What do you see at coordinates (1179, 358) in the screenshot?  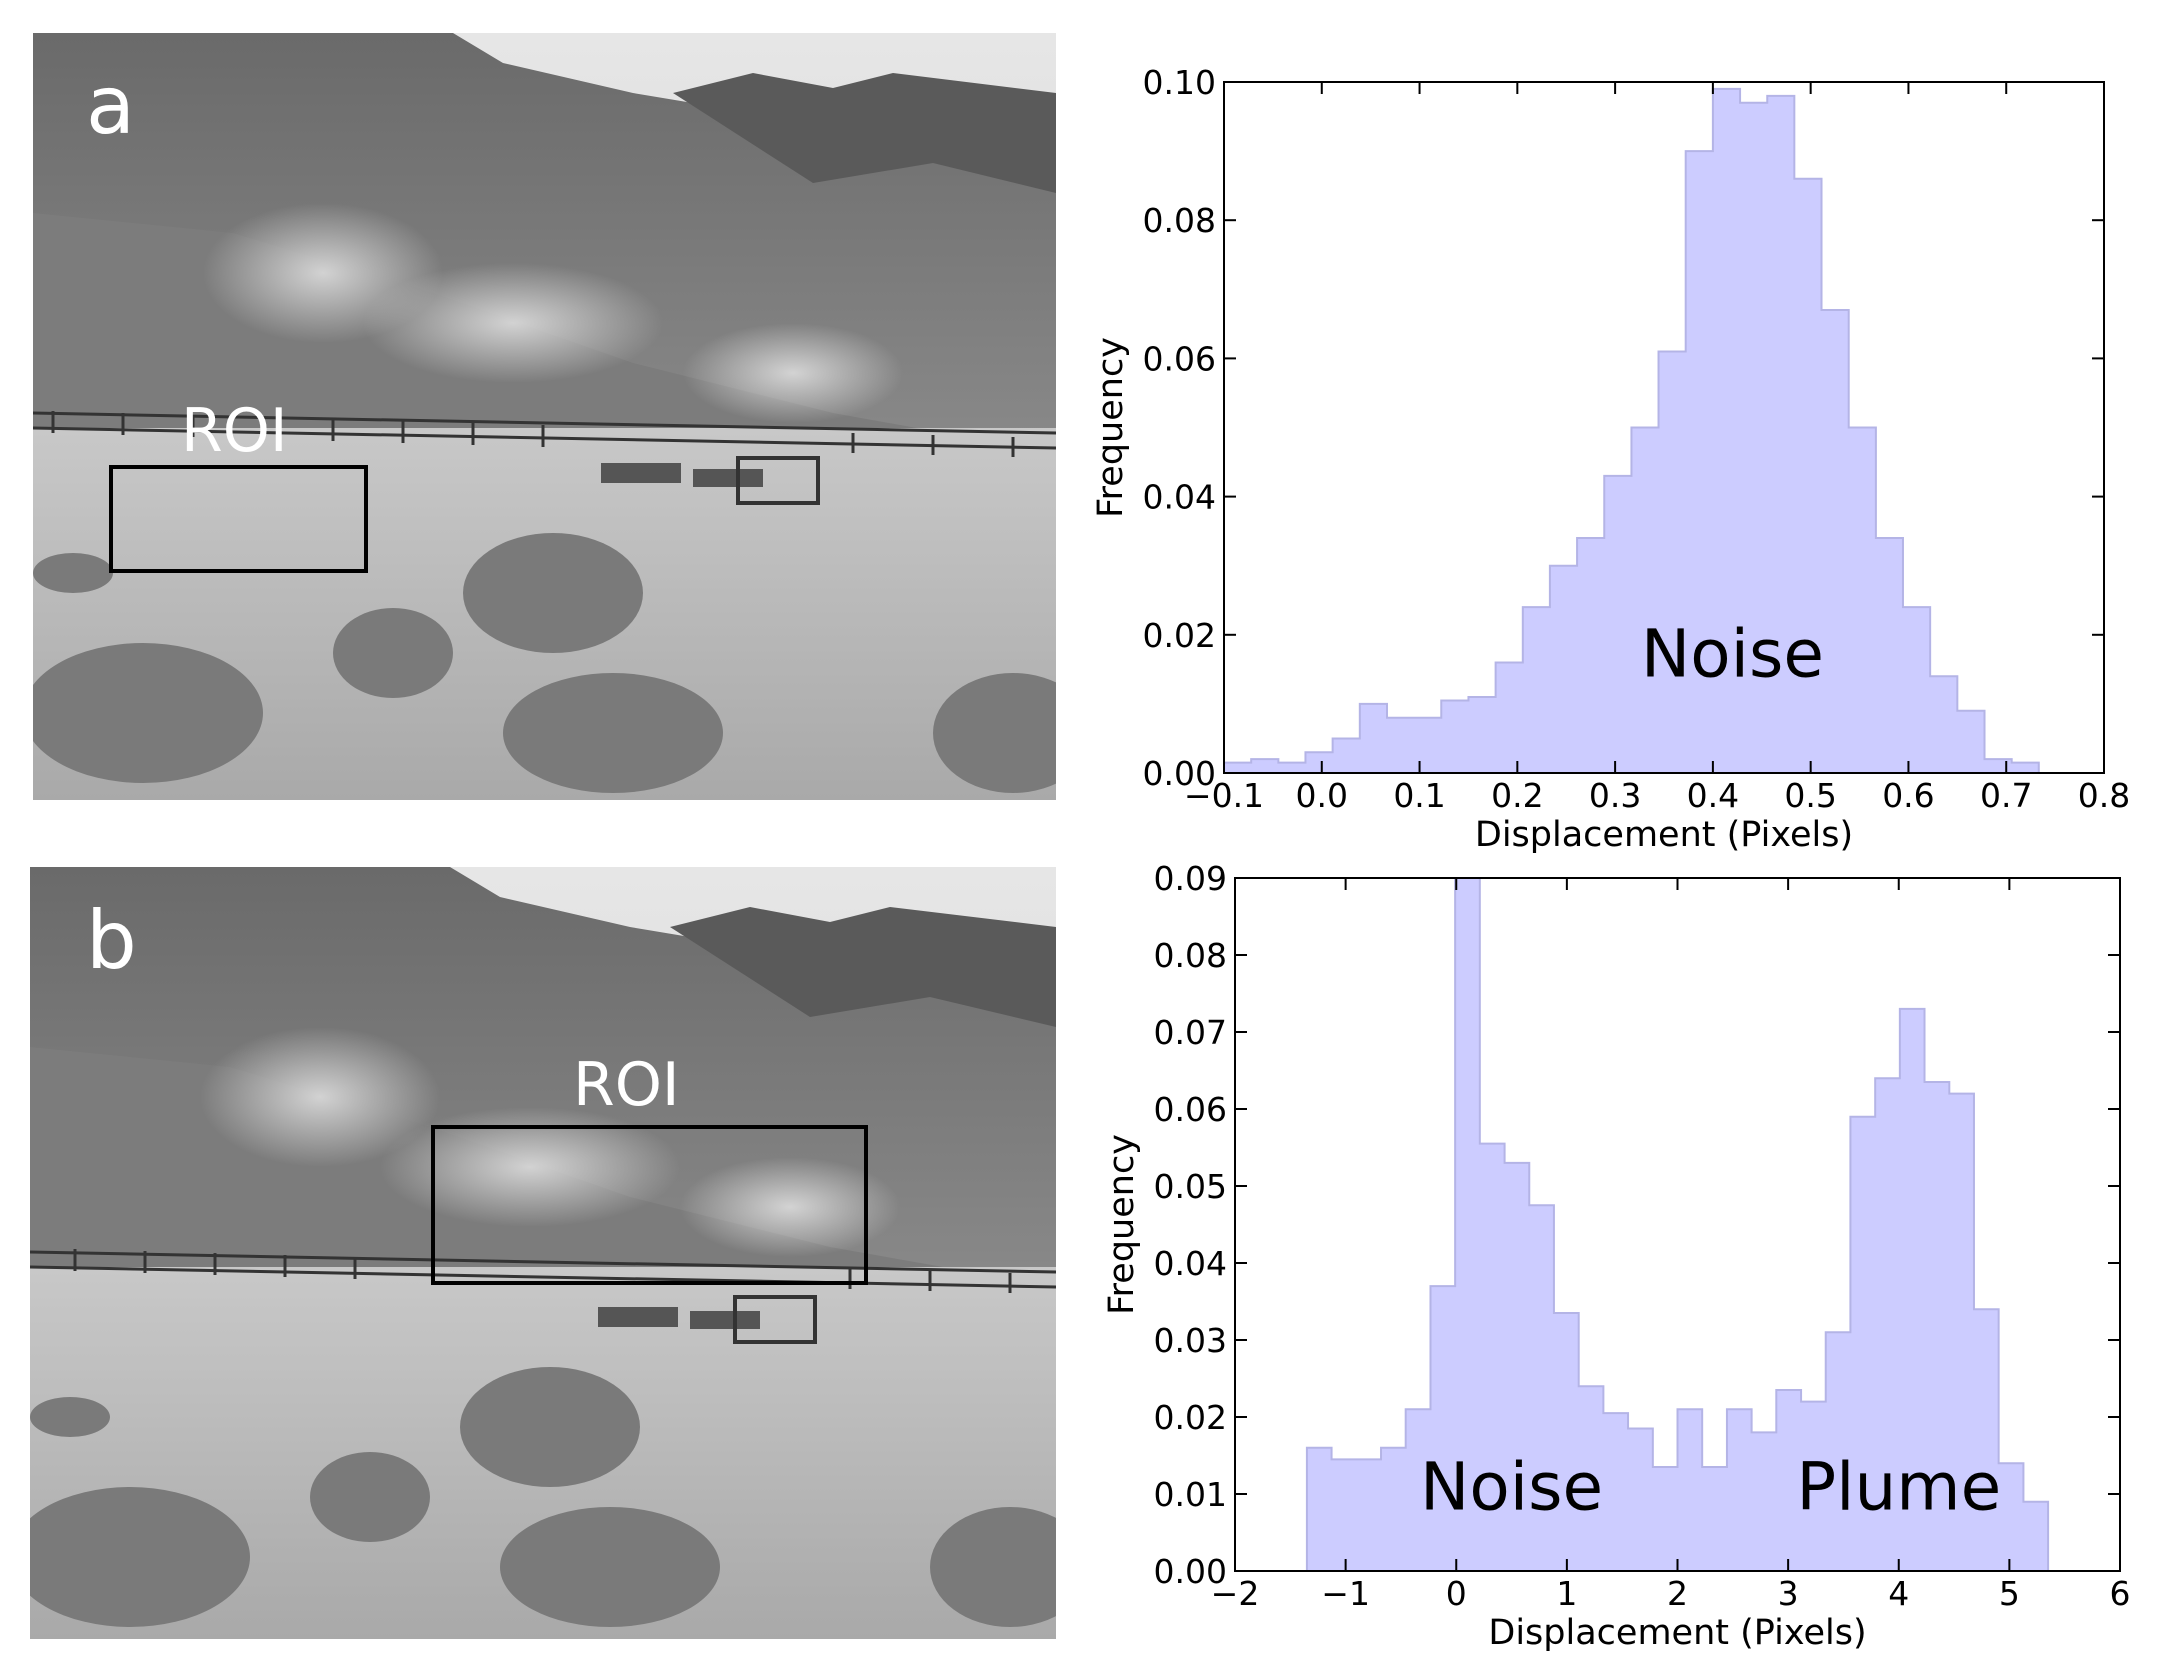 I see `histogram-a-ytick-label-3: 0.06` at bounding box center [1179, 358].